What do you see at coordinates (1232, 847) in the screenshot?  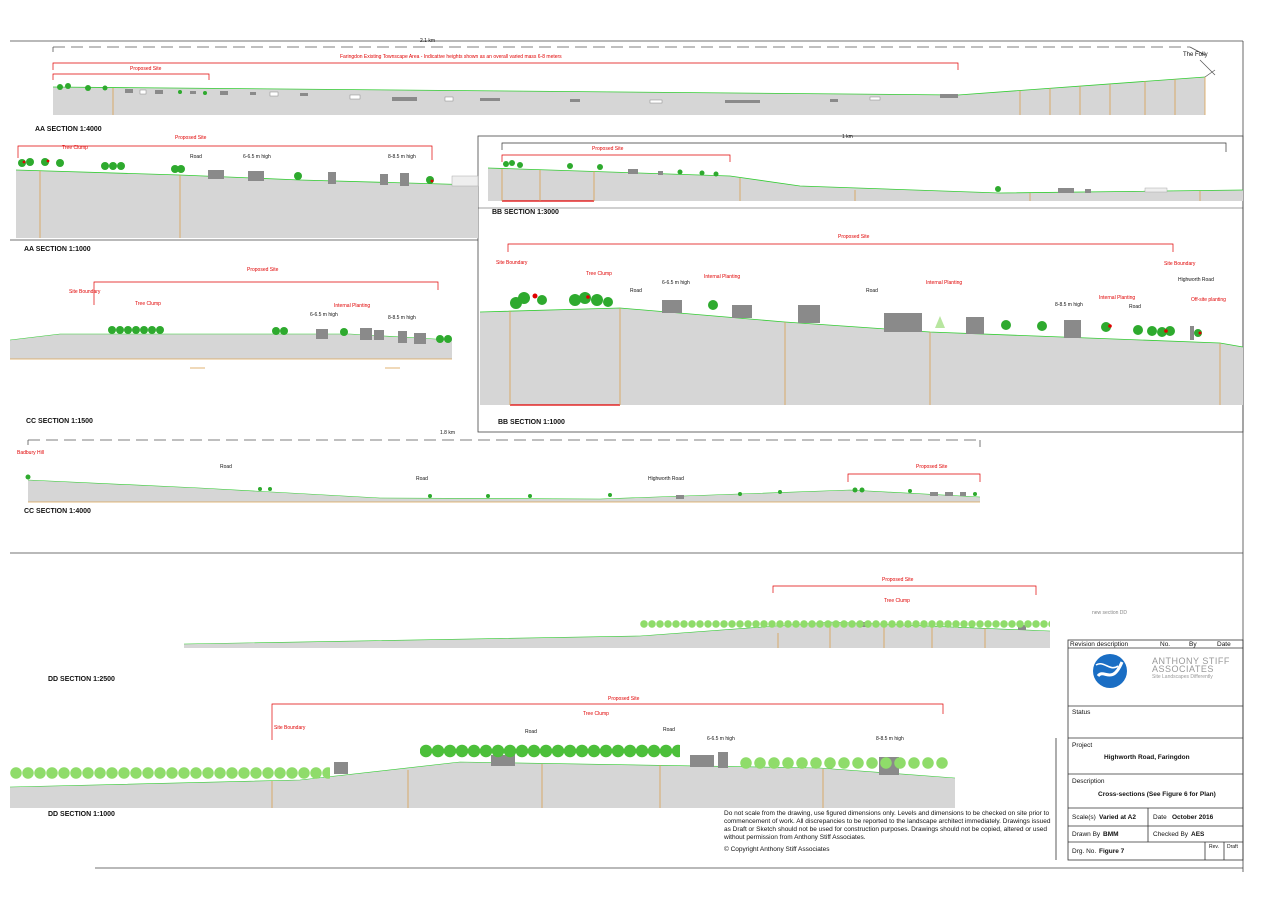 I see `tb-draft-label: Draft` at bounding box center [1232, 847].